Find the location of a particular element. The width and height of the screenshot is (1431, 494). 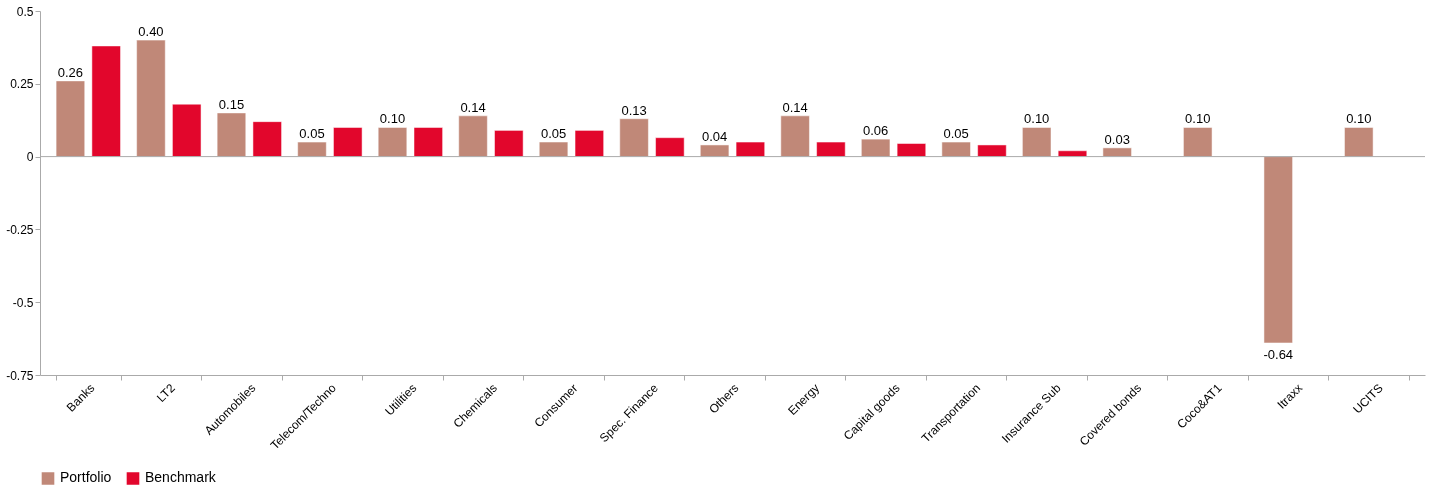

data-label: 0.40 is located at coordinates (151, 32).